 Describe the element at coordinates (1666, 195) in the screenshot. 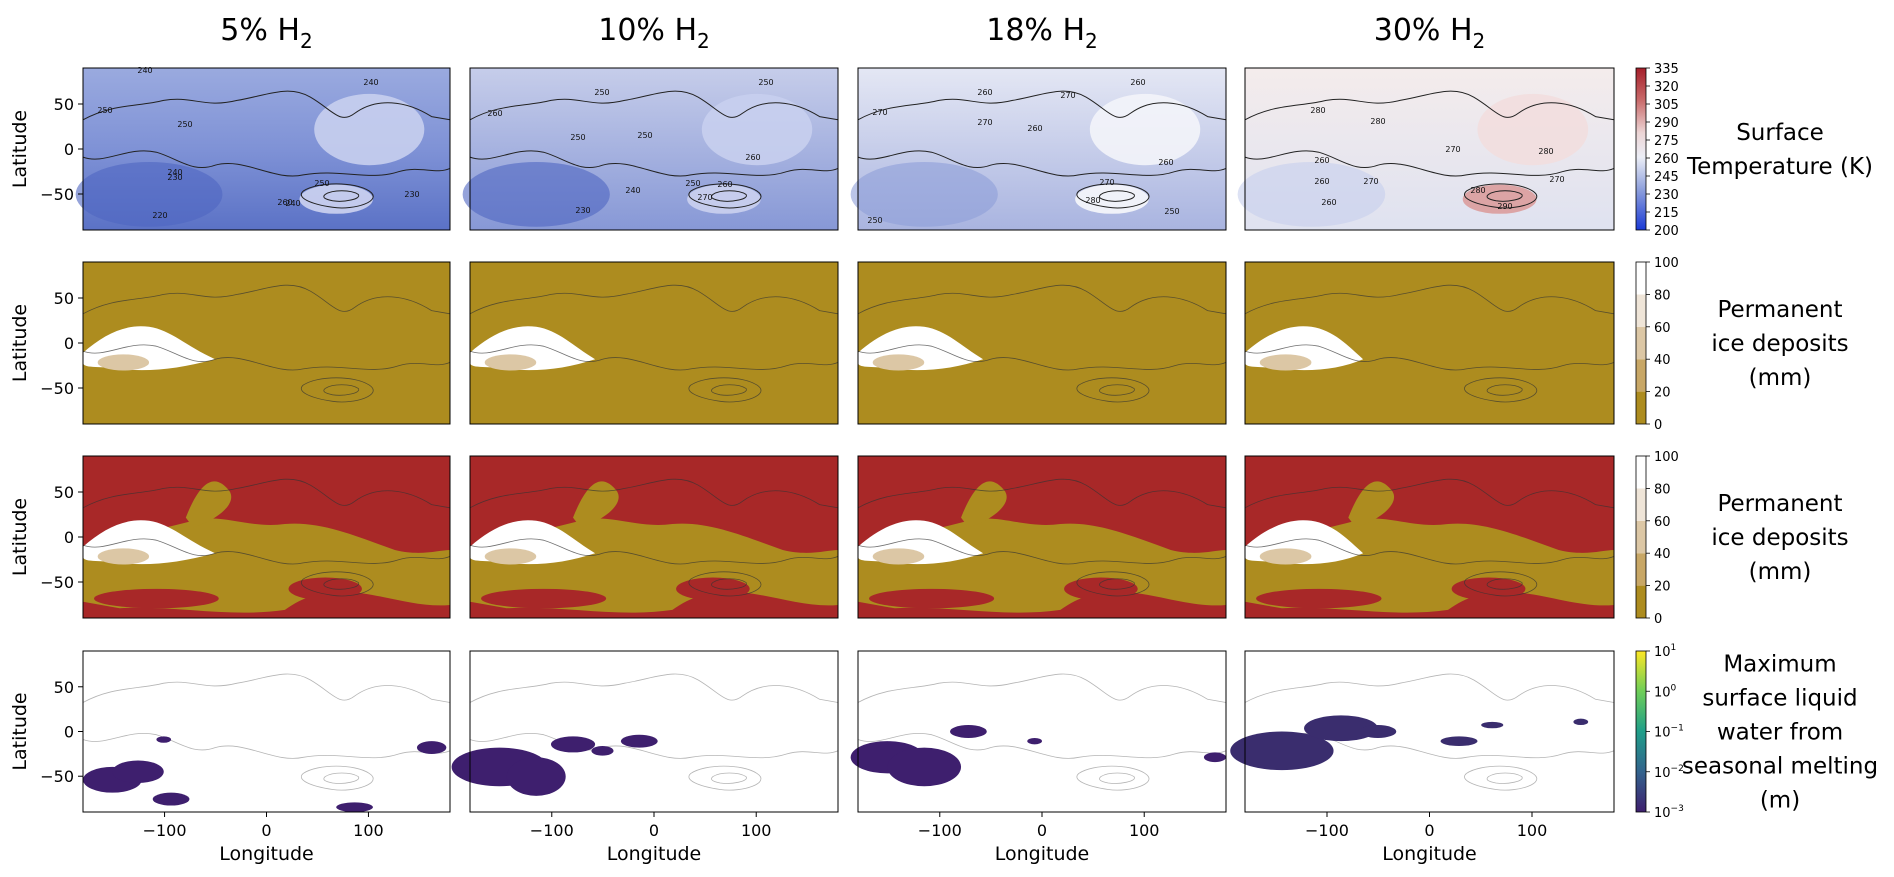

I see `colorbar-tick-label: 230` at that location.